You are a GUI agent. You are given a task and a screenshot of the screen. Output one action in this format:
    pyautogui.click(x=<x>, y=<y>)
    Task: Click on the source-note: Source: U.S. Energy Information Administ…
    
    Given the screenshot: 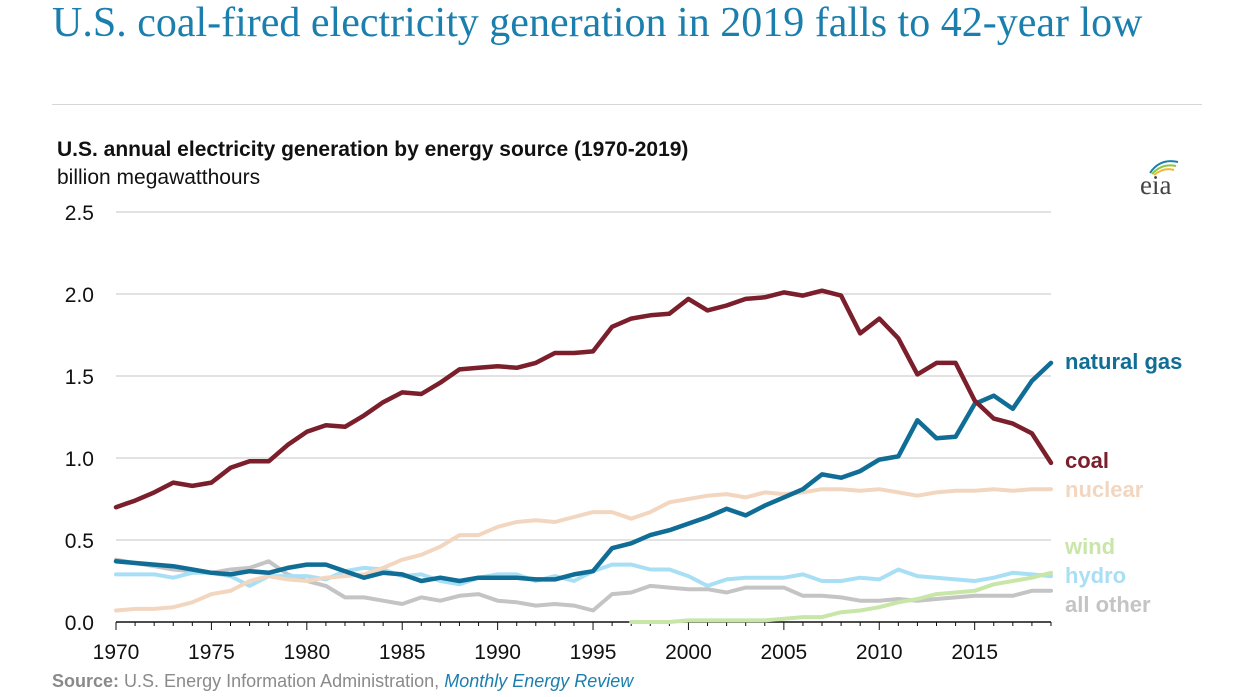 What is the action you would take?
    pyautogui.click(x=342, y=681)
    